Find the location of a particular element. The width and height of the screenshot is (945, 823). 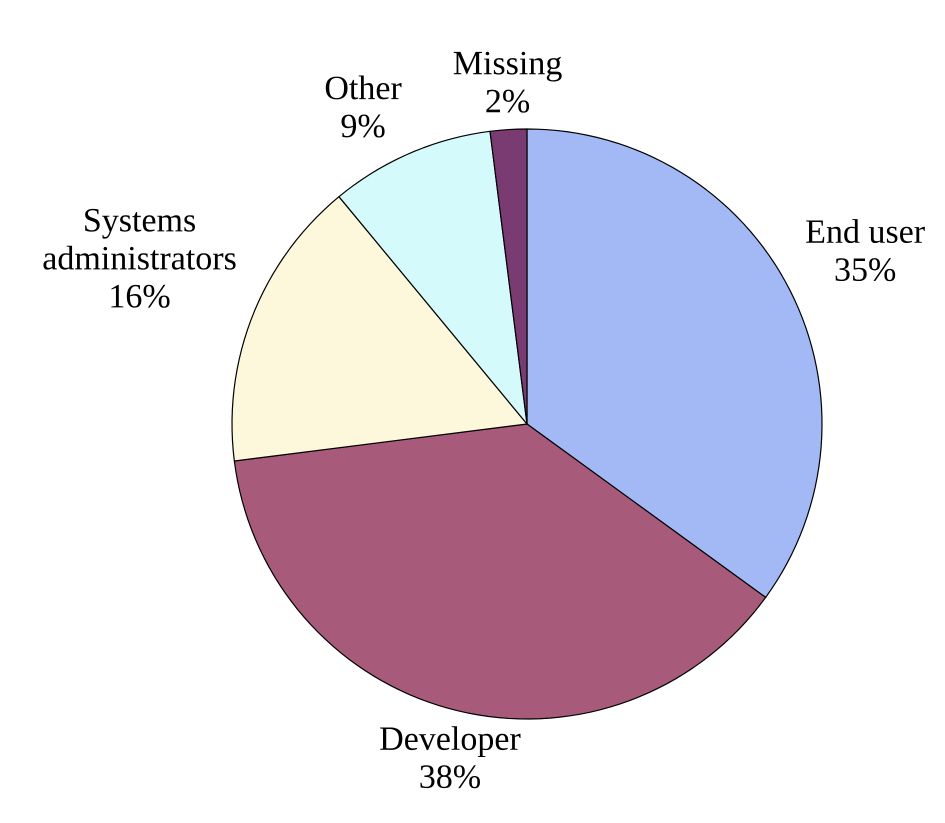

slice-label: Missing is located at coordinates (508, 67).